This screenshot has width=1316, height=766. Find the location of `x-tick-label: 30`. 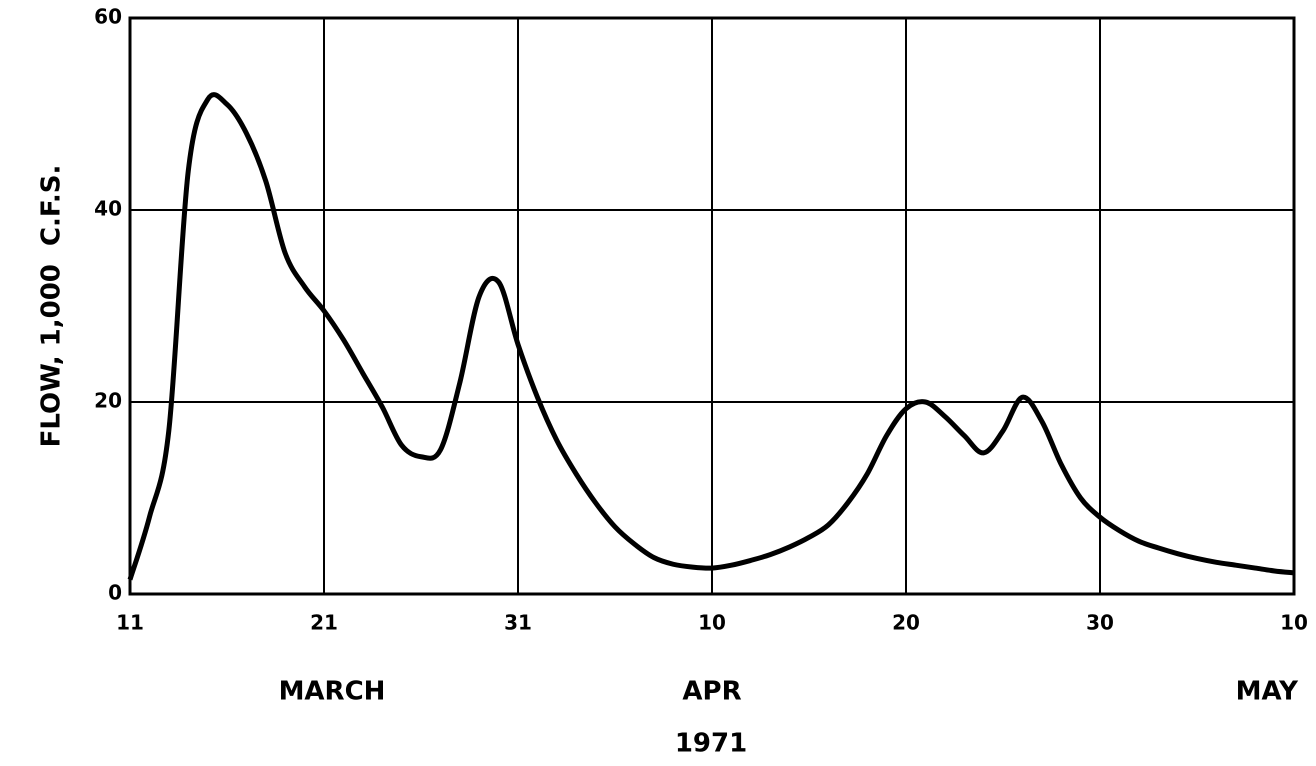

x-tick-label: 30 is located at coordinates (1100, 623).